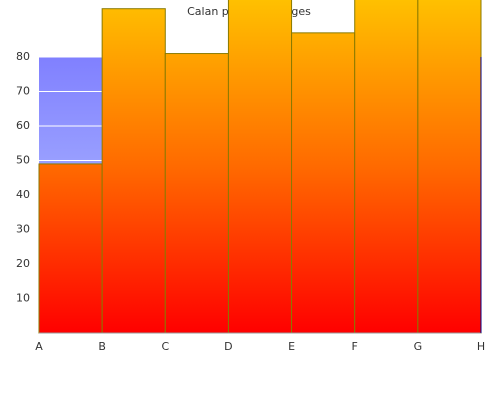 The image size is (500, 400). What do you see at coordinates (355, 346) in the screenshot?
I see `x-tick-label: F` at bounding box center [355, 346].